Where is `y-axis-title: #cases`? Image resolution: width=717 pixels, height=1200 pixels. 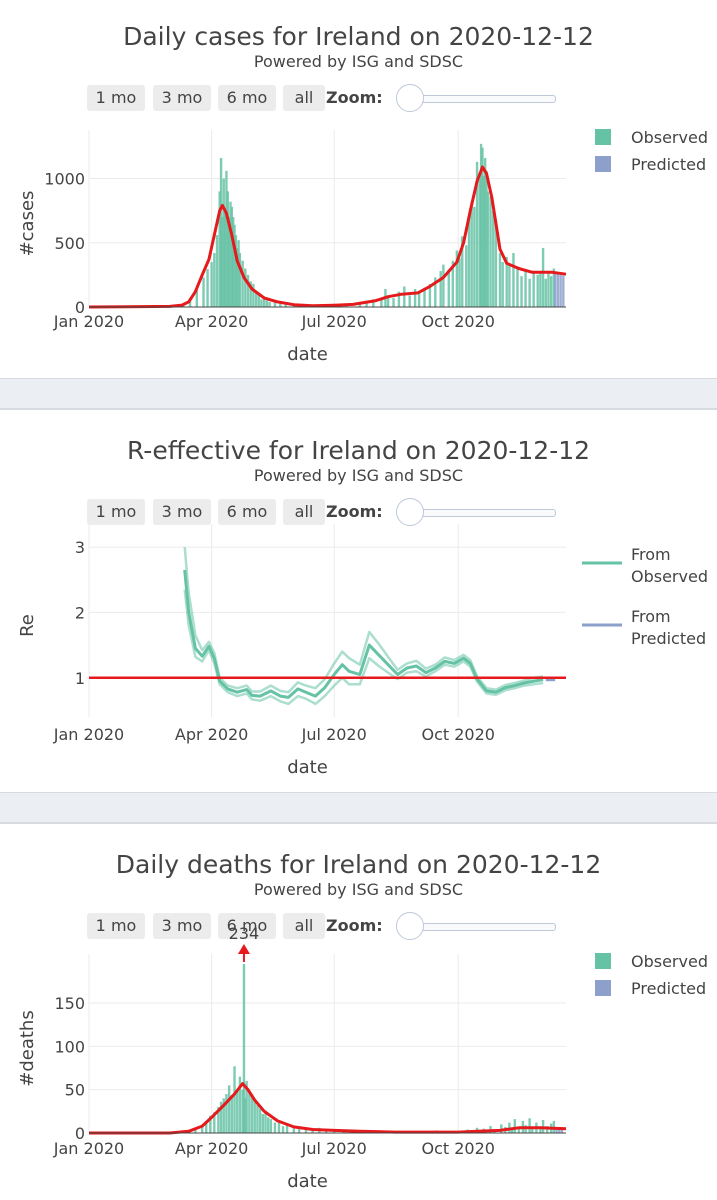 y-axis-title: #cases is located at coordinates (27, 224).